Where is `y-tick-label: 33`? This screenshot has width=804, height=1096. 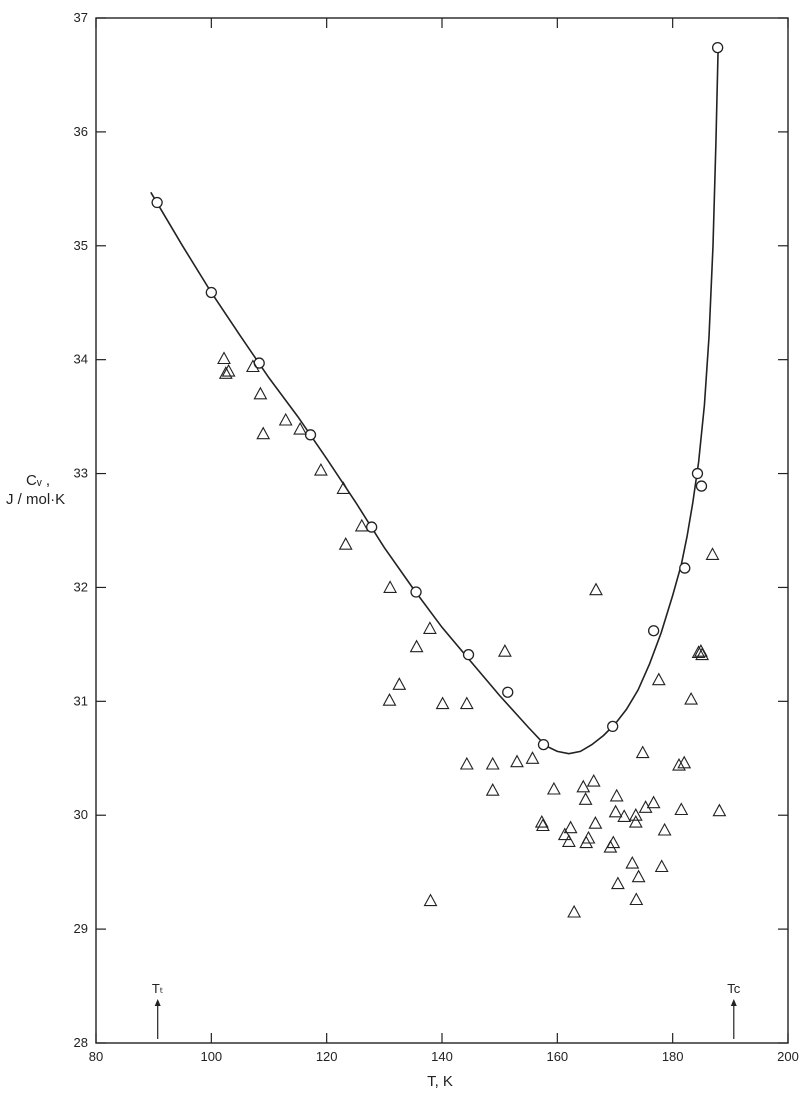 y-tick-label: 33 is located at coordinates (81, 473).